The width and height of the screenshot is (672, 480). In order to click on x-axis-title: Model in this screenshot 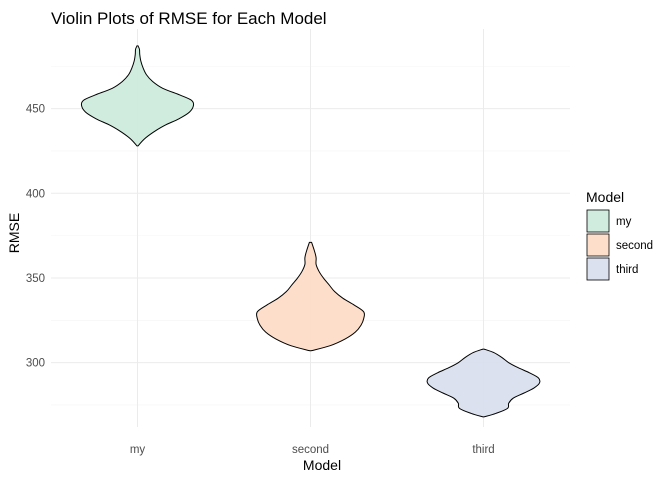, I will do `click(322, 465)`.